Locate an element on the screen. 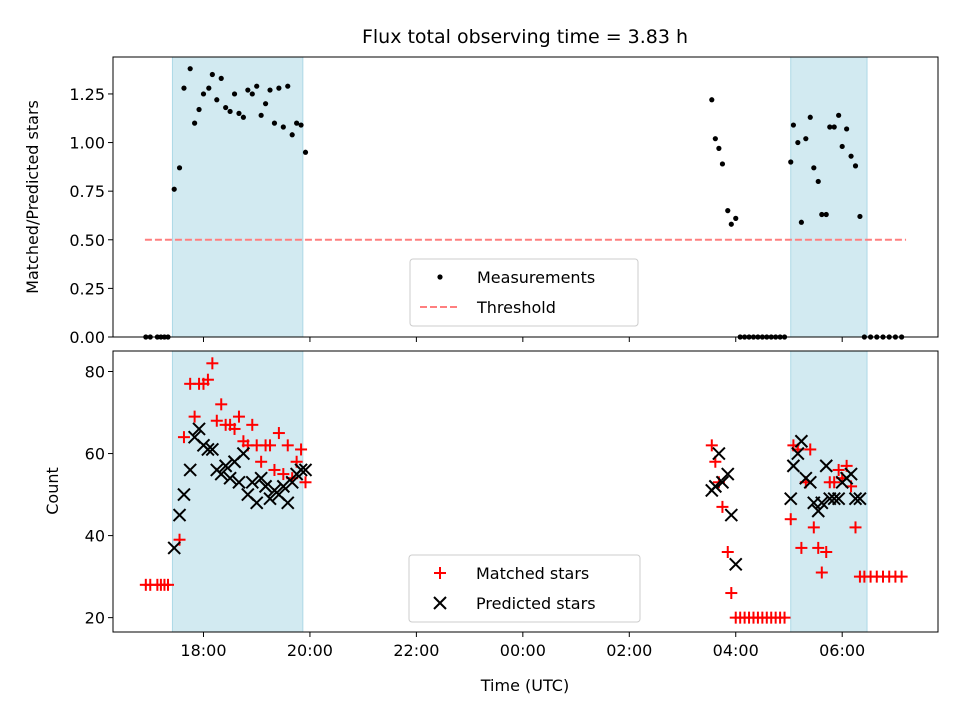  top-legend: Measurements Threshold is located at coordinates (524, 292).